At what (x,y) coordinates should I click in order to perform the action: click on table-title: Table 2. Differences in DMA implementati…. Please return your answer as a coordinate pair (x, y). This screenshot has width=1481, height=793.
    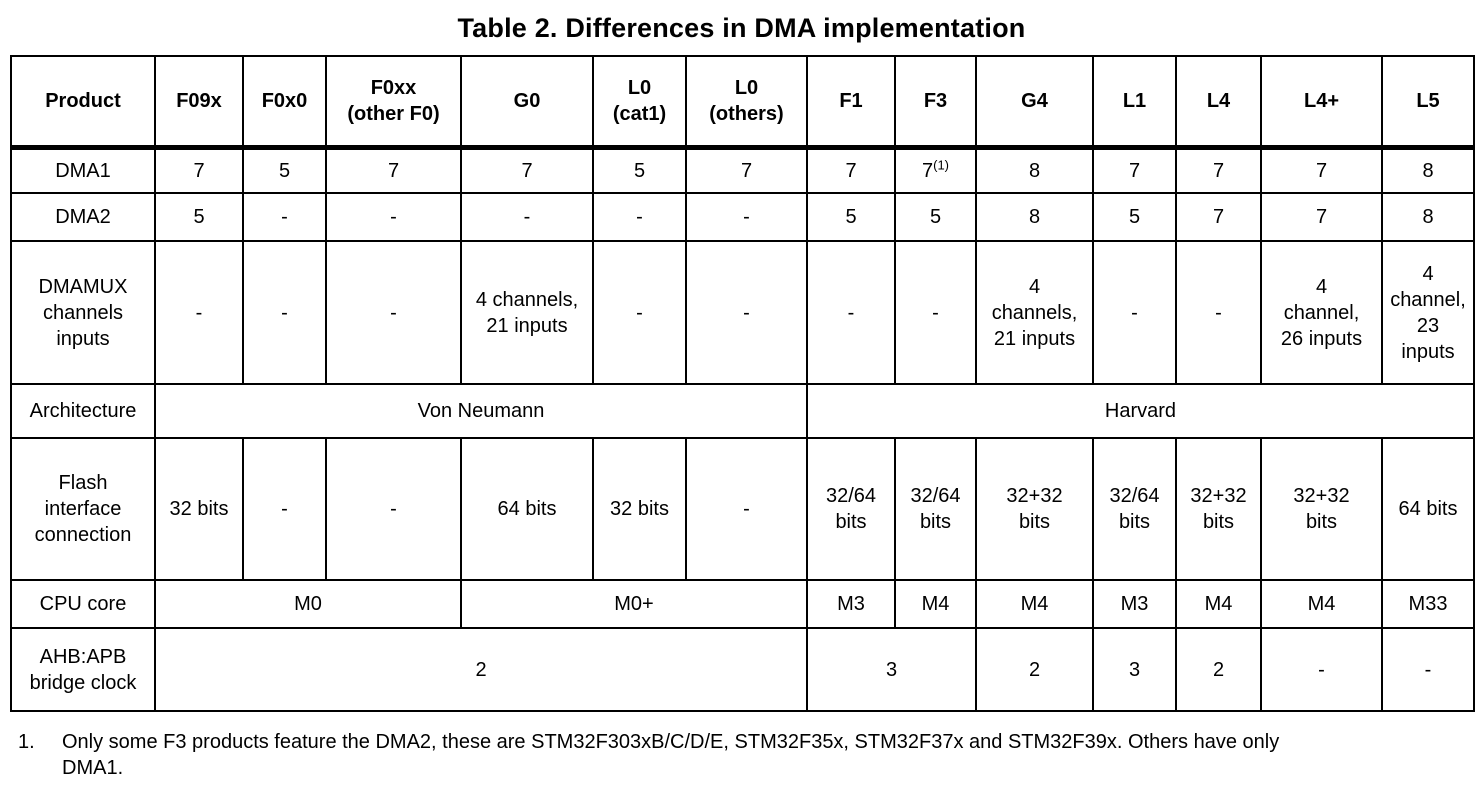
    Looking at the image, I should click on (741, 28).